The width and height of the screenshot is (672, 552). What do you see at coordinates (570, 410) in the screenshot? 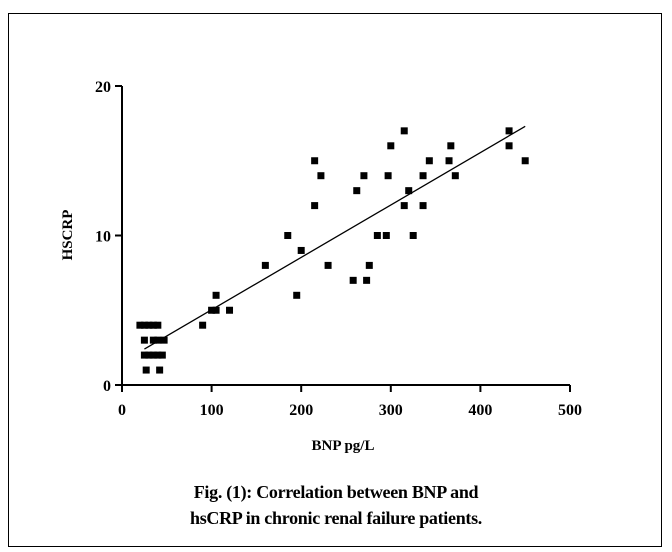
I see `x-tick-label: 500` at bounding box center [570, 410].